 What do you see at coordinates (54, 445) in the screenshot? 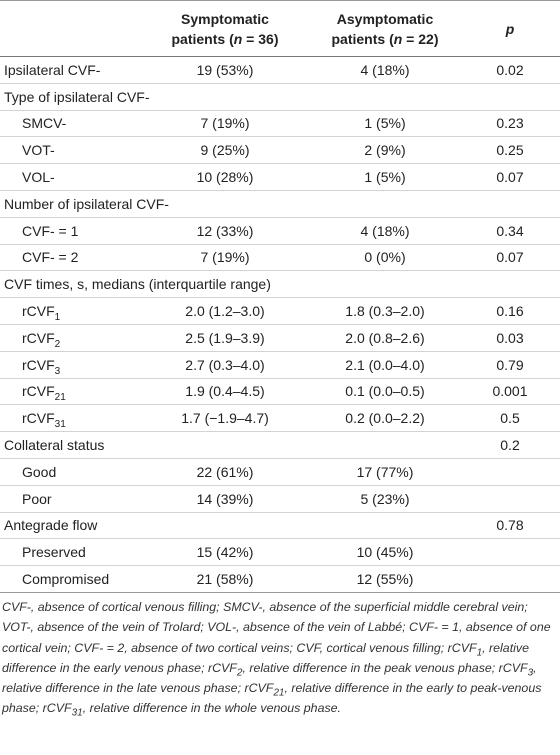
I see `text: Collateral status` at bounding box center [54, 445].